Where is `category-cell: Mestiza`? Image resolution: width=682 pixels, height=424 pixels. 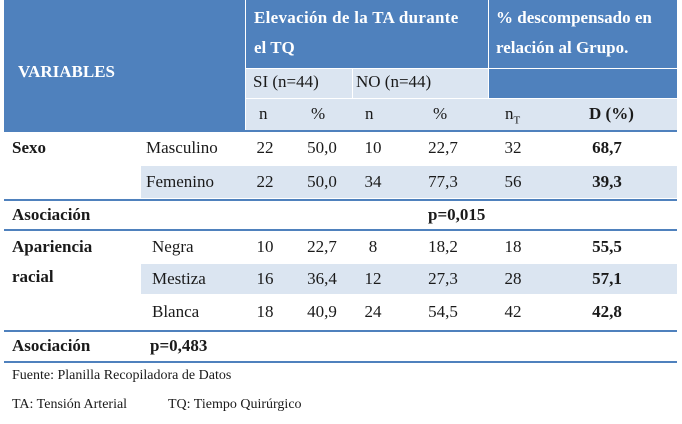 category-cell: Mestiza is located at coordinates (179, 278).